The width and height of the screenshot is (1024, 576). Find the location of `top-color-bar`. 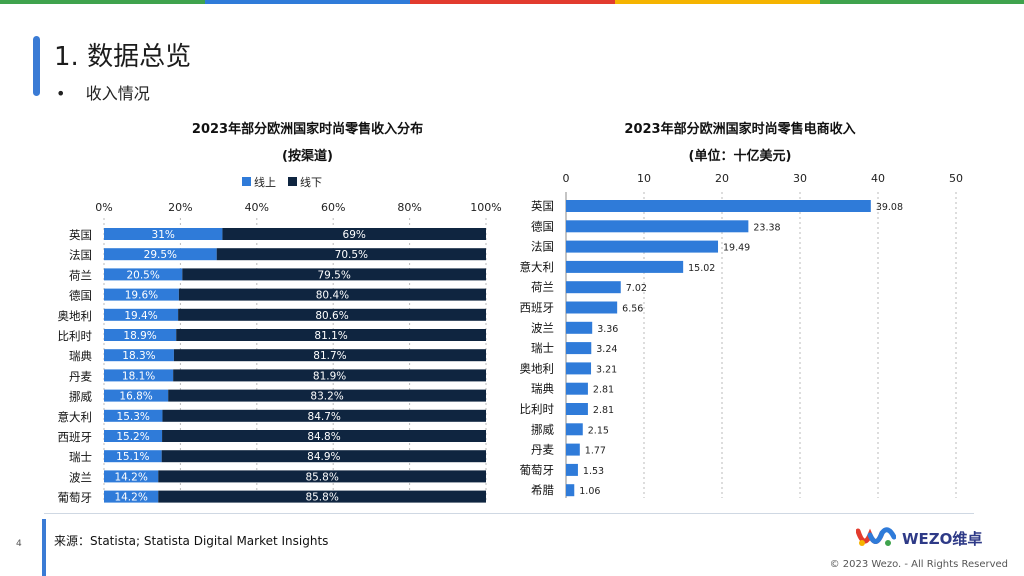

top-color-bar is located at coordinates (512, 2).